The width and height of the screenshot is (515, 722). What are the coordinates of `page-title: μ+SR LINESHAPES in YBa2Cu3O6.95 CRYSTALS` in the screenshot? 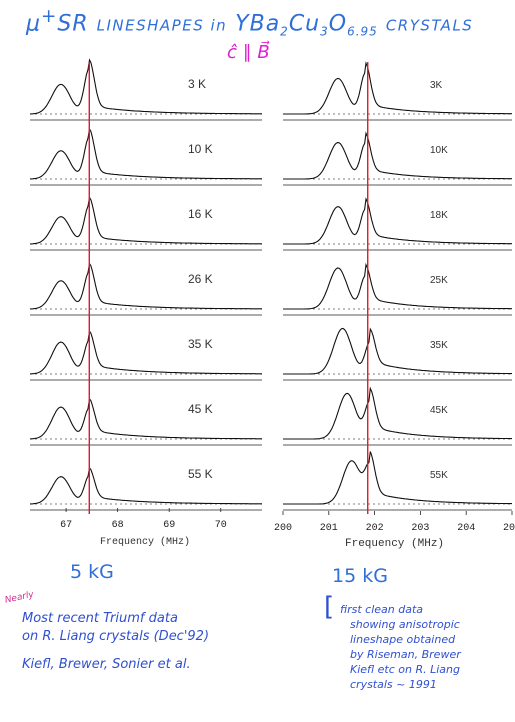 It's located at (250, 22).